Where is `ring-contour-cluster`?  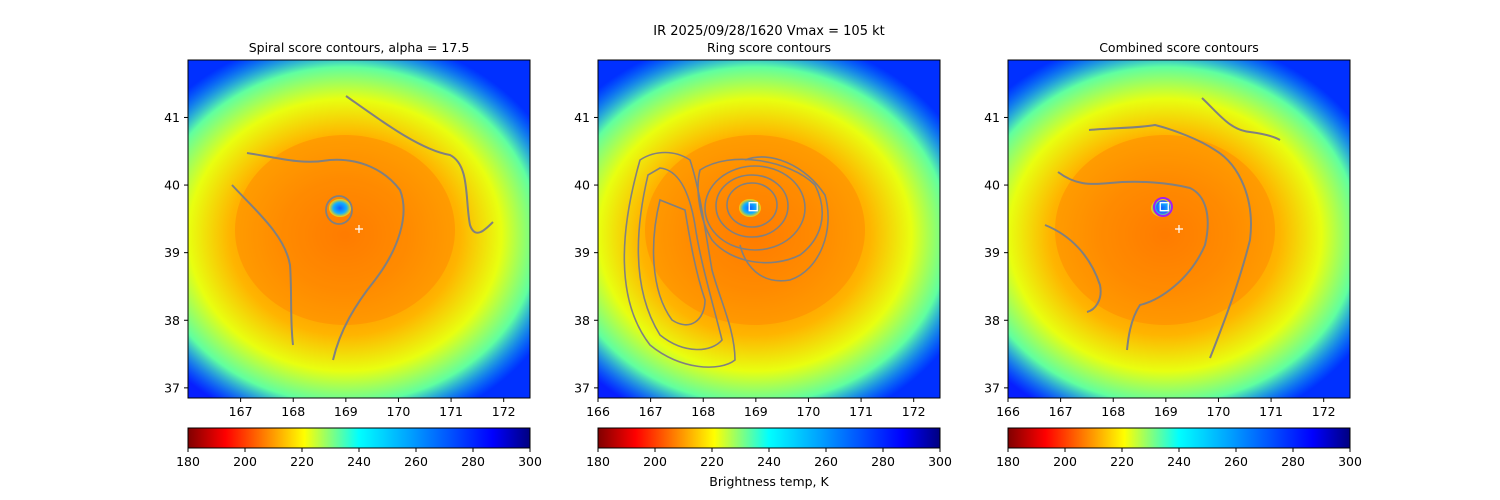 ring-contour-cluster is located at coordinates (726, 259).